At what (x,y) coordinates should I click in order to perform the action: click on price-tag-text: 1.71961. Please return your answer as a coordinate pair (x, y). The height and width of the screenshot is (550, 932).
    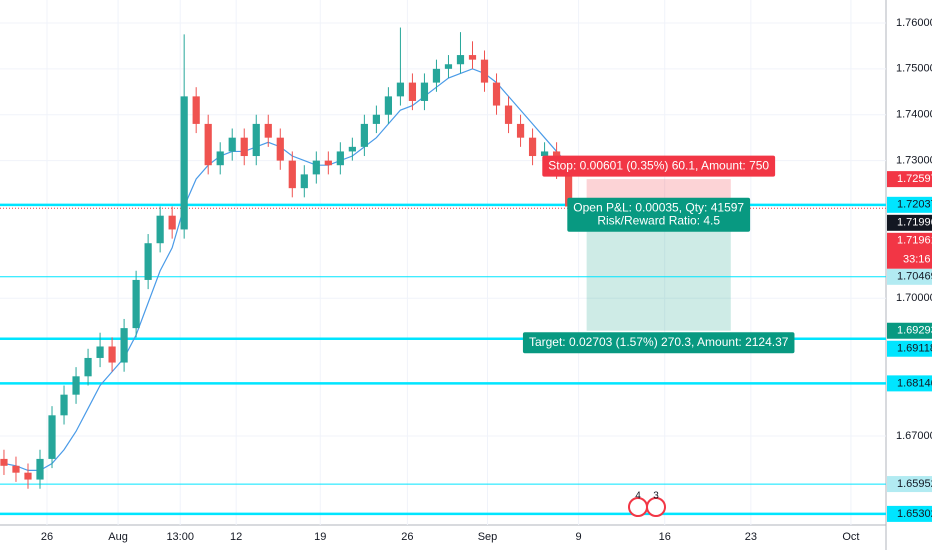
    Looking at the image, I should click on (914, 241).